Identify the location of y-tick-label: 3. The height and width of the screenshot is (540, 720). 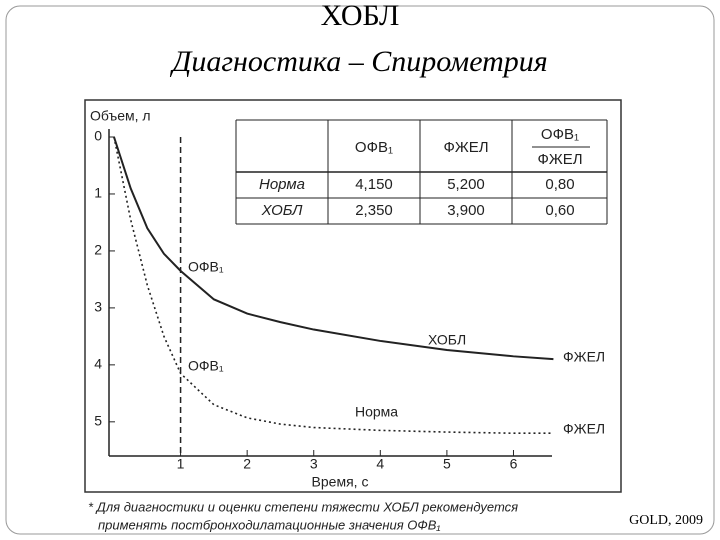
(98, 307).